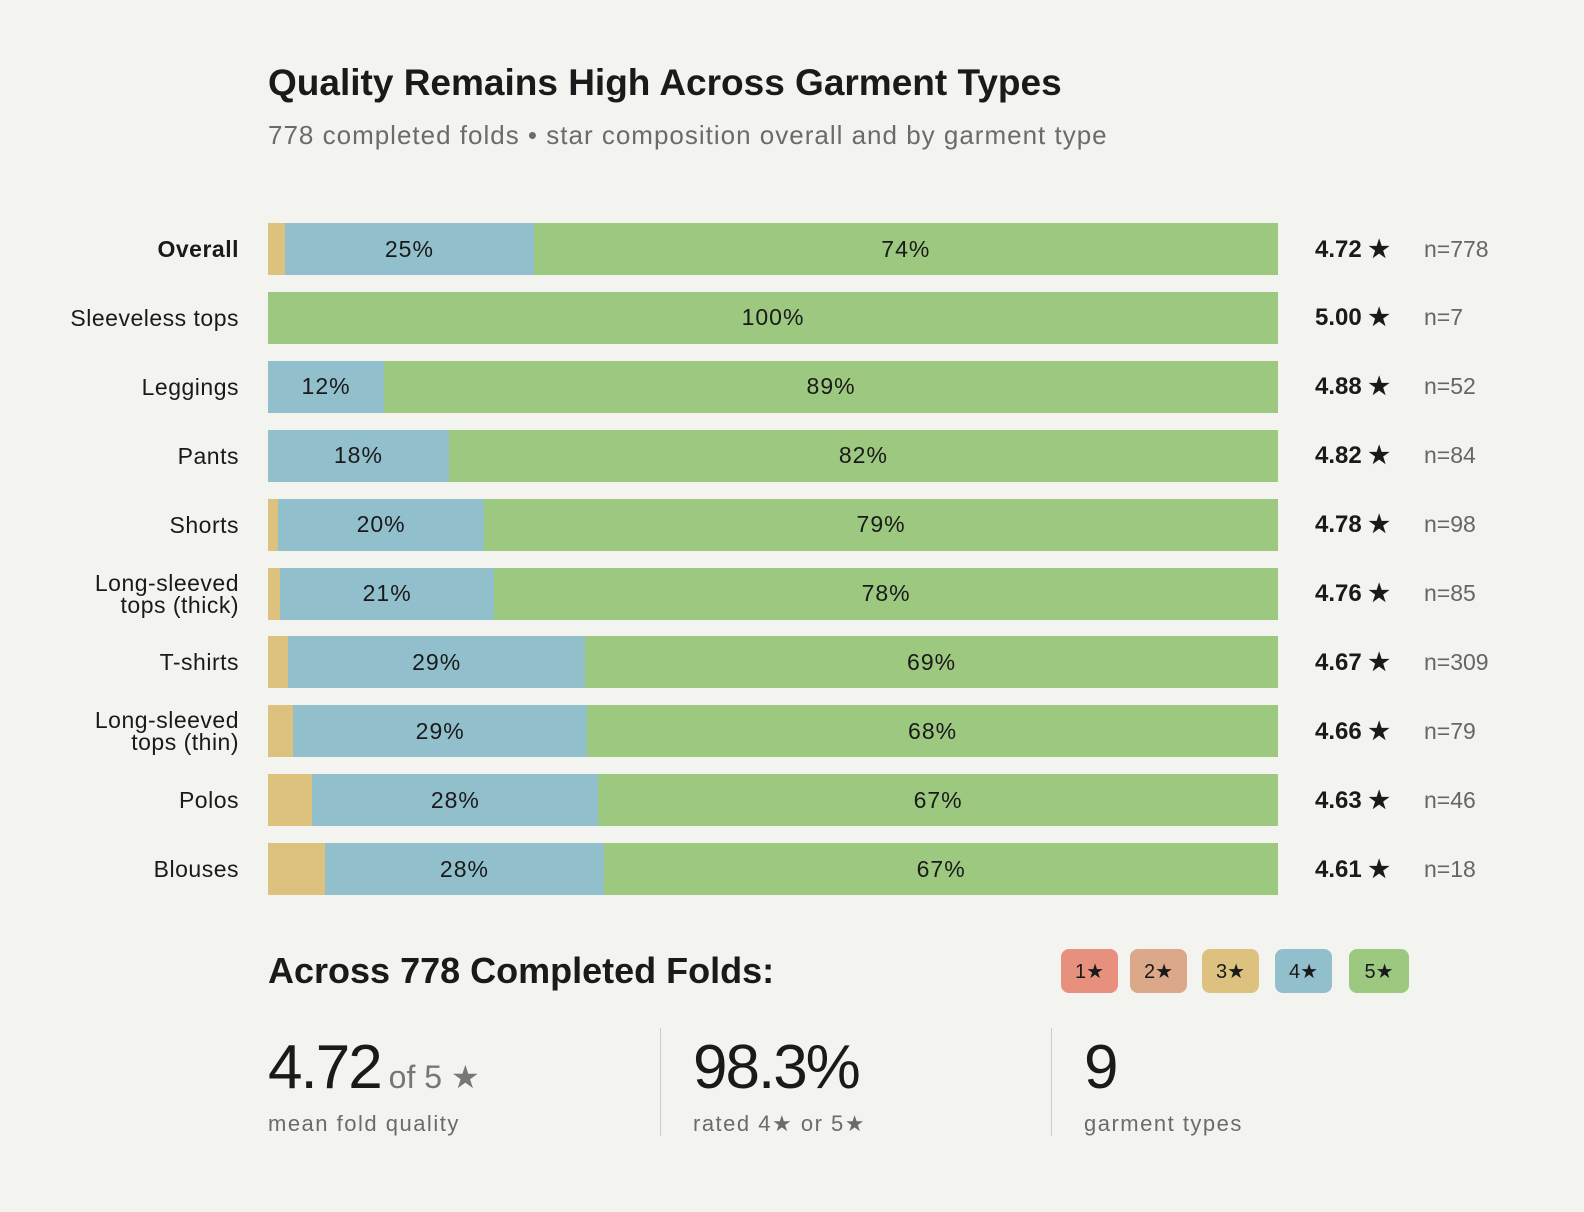  I want to click on legend-item: 3★, so click(1230, 971).